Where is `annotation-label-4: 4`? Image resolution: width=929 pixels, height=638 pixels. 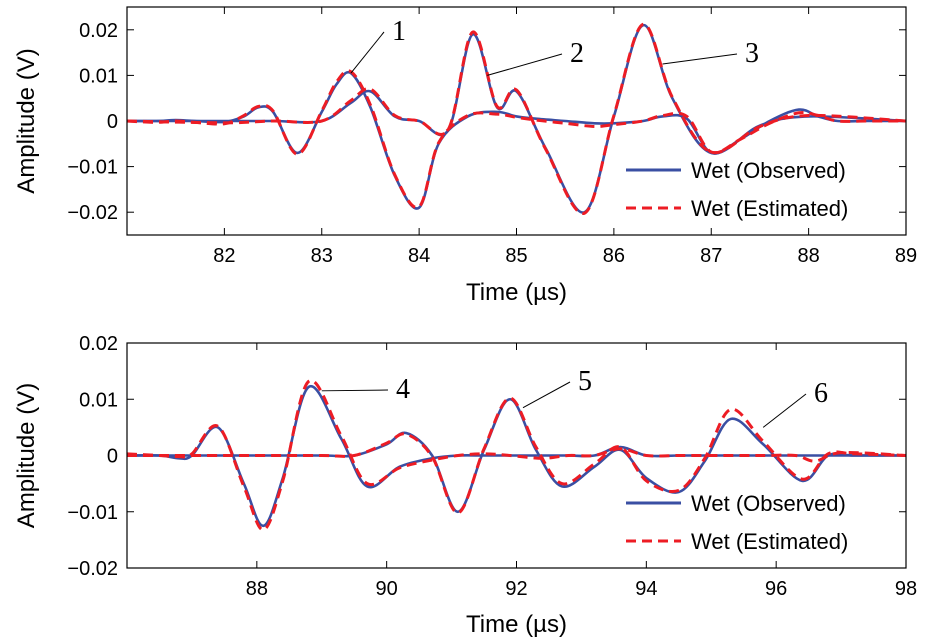
annotation-label-4: 4 is located at coordinates (403, 389).